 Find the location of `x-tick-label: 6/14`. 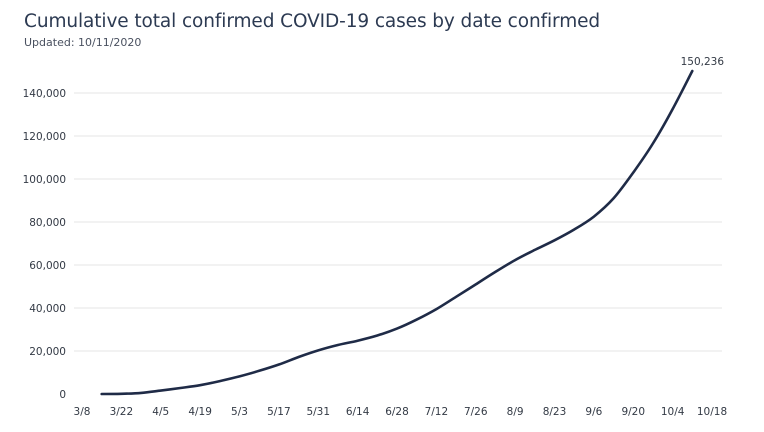

x-tick-label: 6/14 is located at coordinates (358, 412).